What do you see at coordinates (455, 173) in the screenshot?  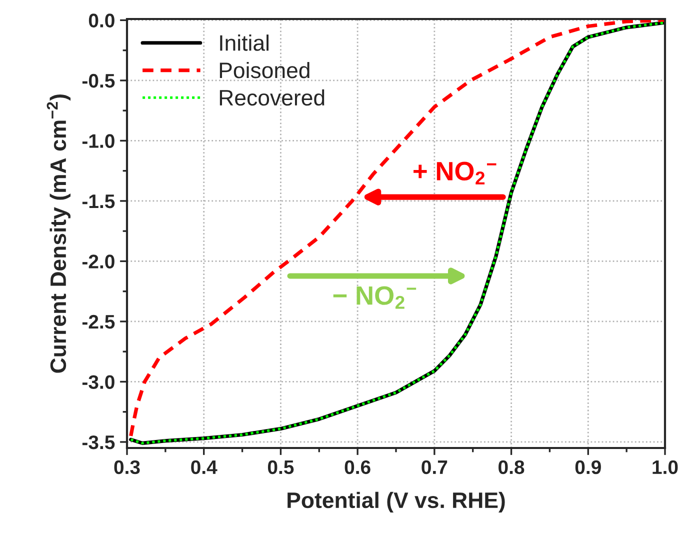 I see `annotation: + NO$_{2}$$^{−}$` at bounding box center [455, 173].